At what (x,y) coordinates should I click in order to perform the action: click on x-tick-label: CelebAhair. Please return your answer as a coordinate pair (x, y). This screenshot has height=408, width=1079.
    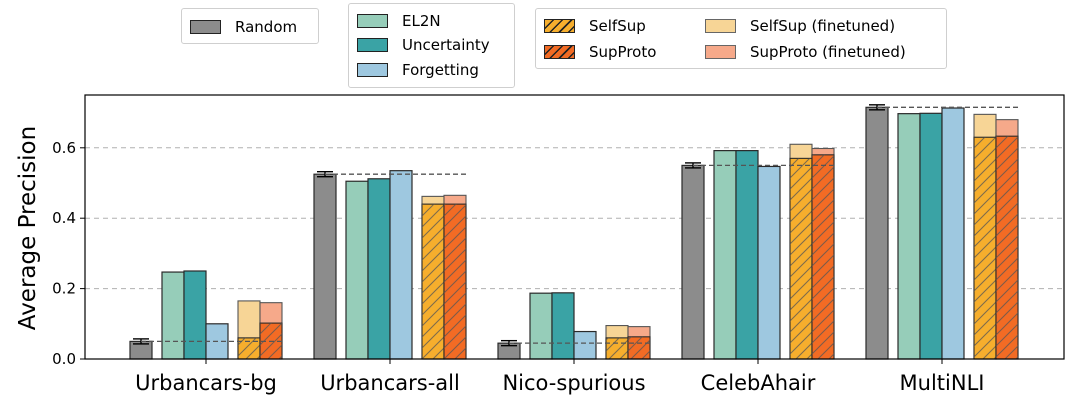
    Looking at the image, I should click on (758, 383).